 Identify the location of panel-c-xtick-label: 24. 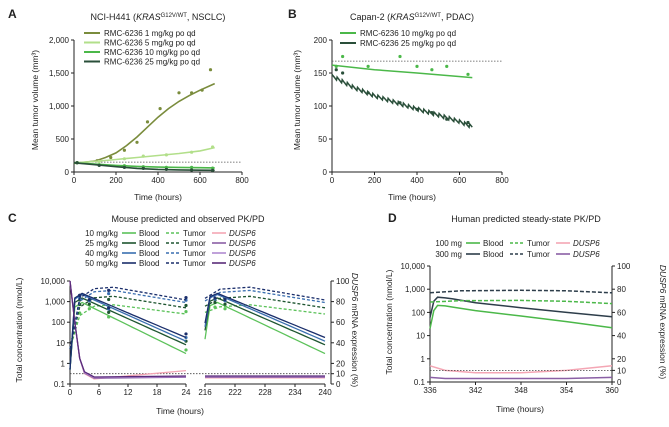
(186, 392).